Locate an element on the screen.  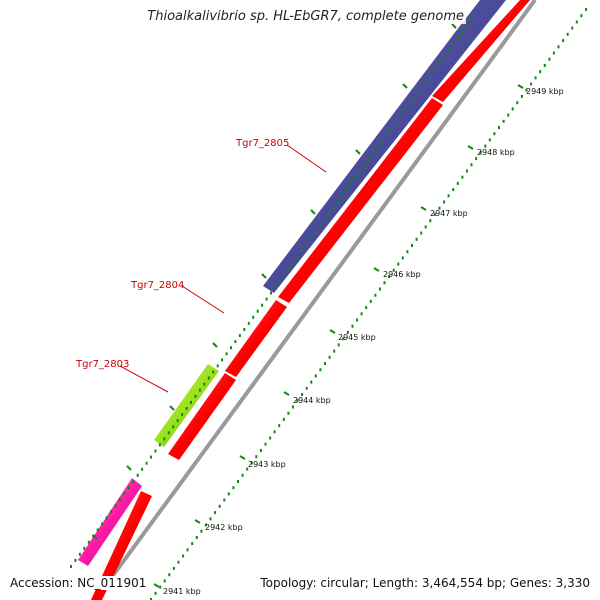
gene-label: Tgr7_2804 is located at coordinates (157, 285).